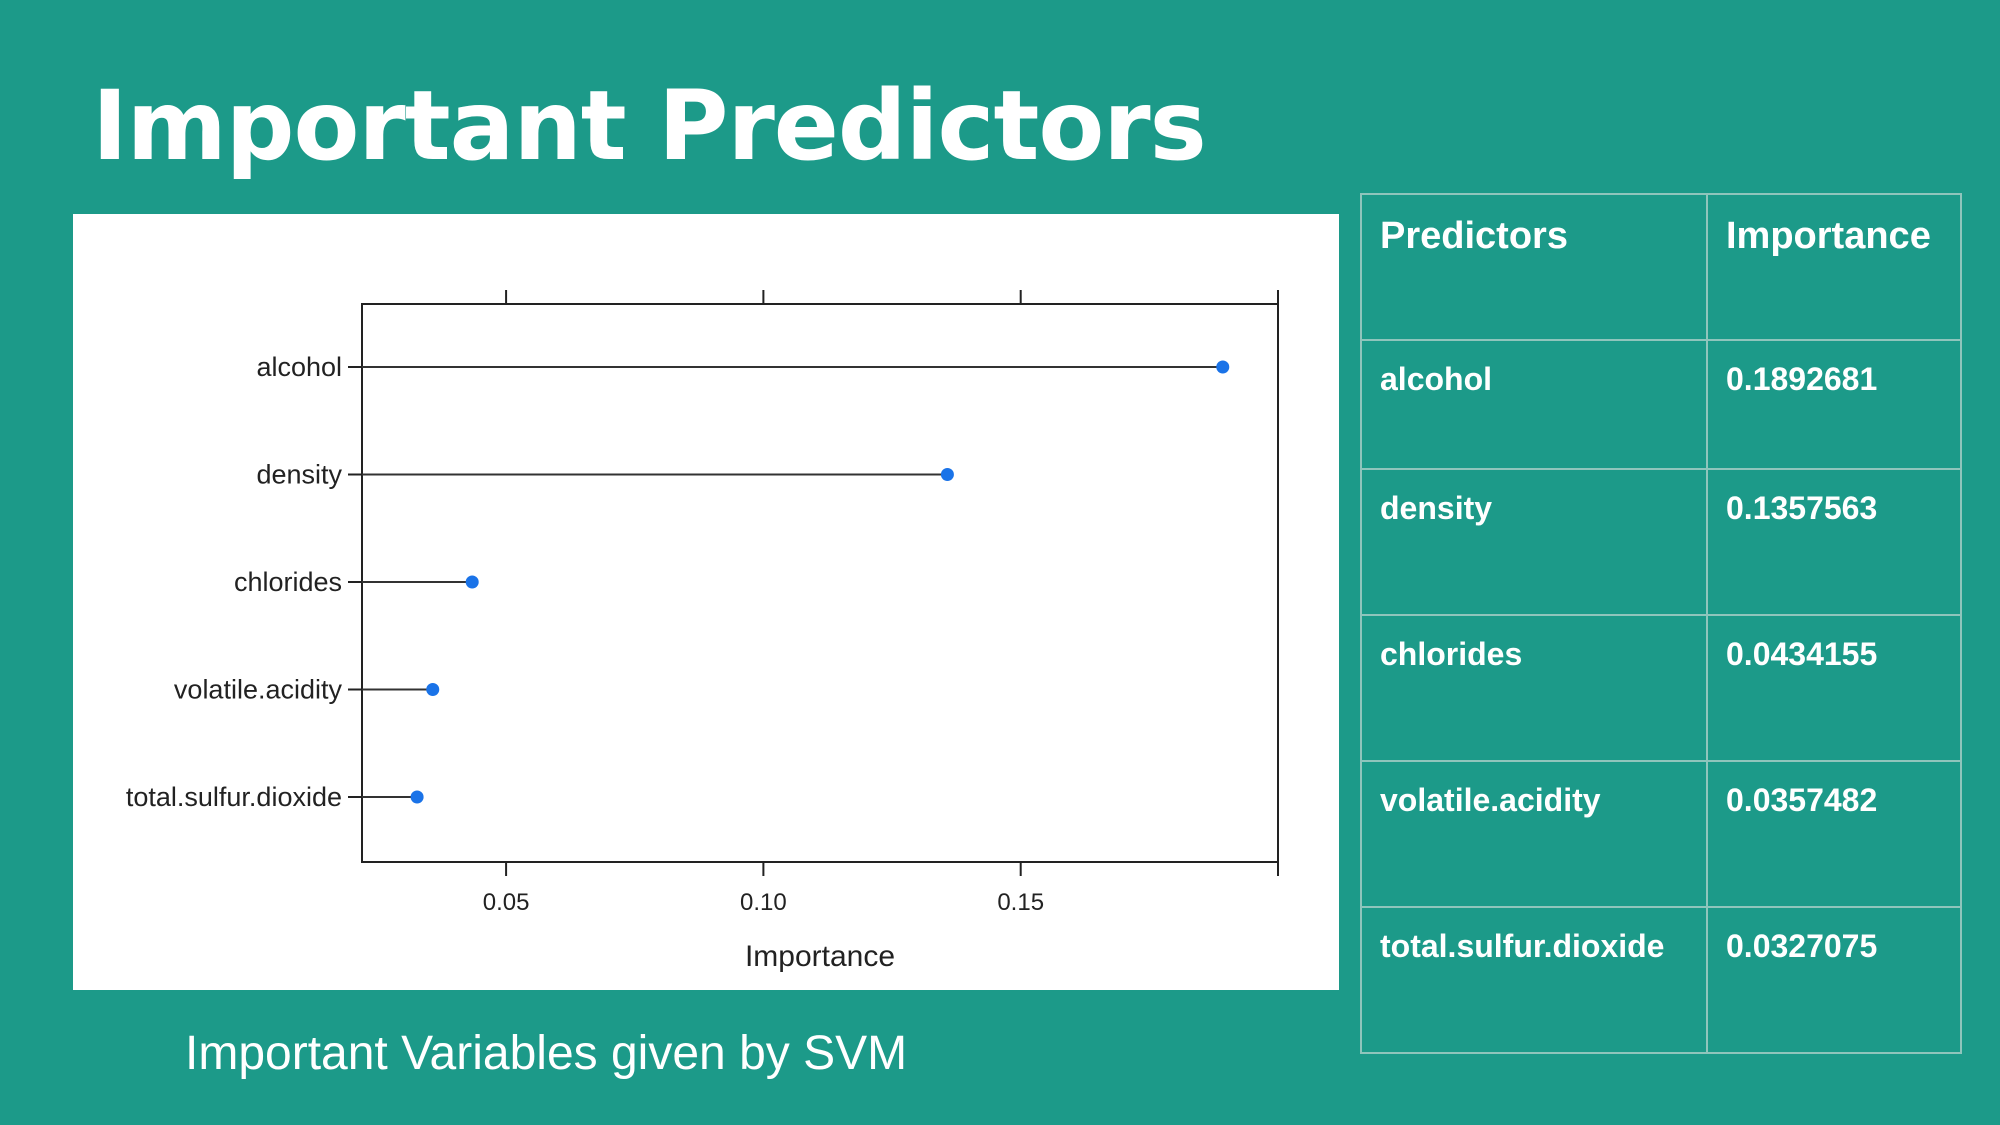 The height and width of the screenshot is (1125, 2000). What do you see at coordinates (234, 797) in the screenshot?
I see `y-category-label: total.sulfur.dioxide` at bounding box center [234, 797].